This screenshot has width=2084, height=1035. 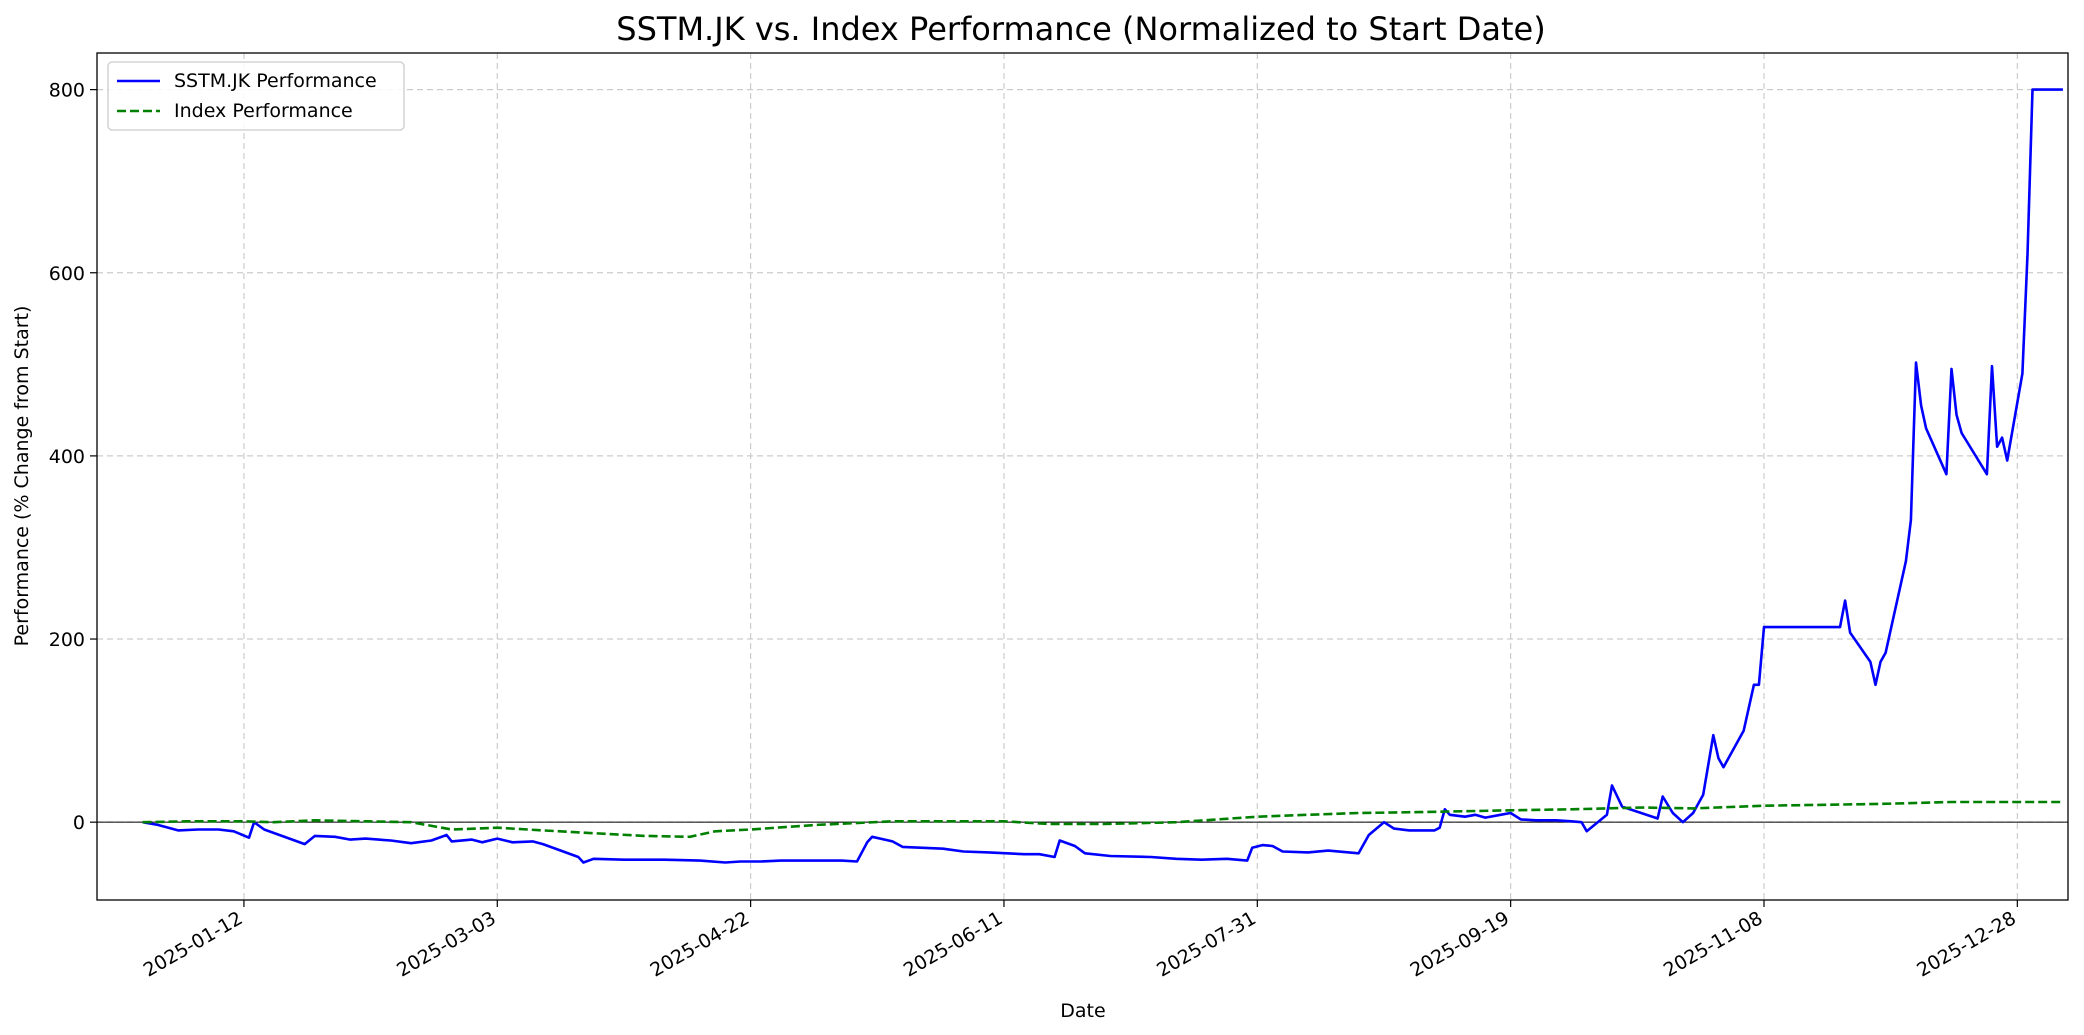 I want to click on y-tick-label: 400, so click(x=67, y=457).